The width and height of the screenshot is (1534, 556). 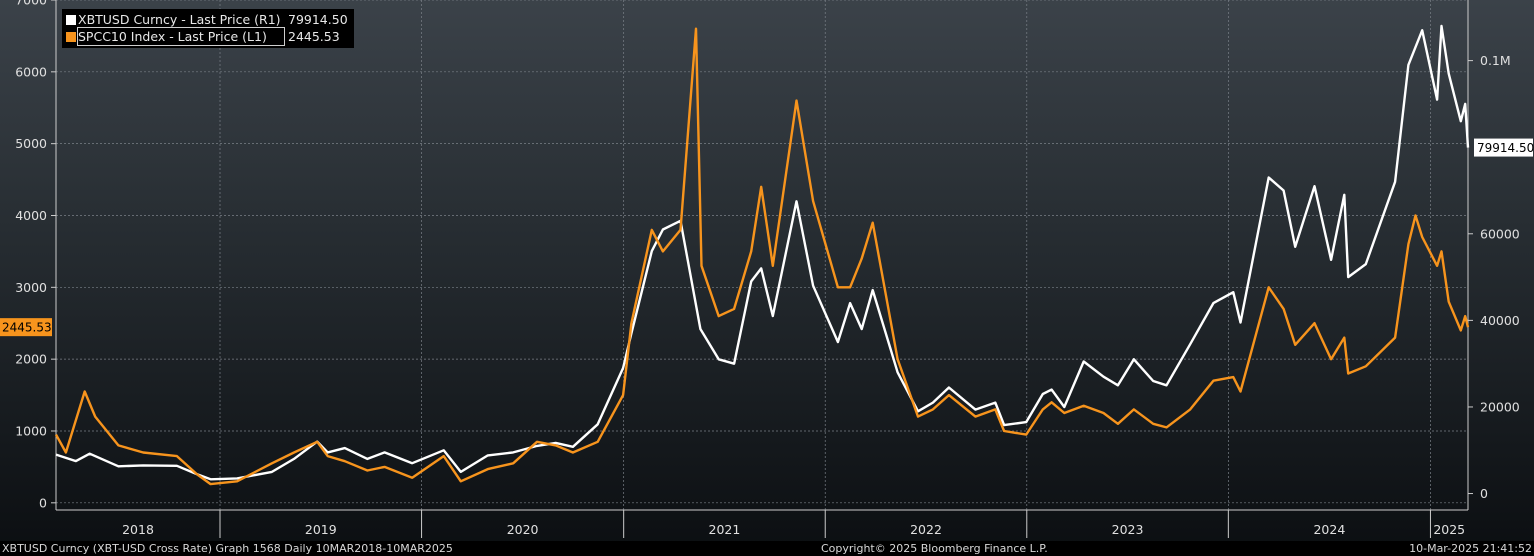 I want to click on left-axis-tick-label: 0, so click(x=43, y=502).